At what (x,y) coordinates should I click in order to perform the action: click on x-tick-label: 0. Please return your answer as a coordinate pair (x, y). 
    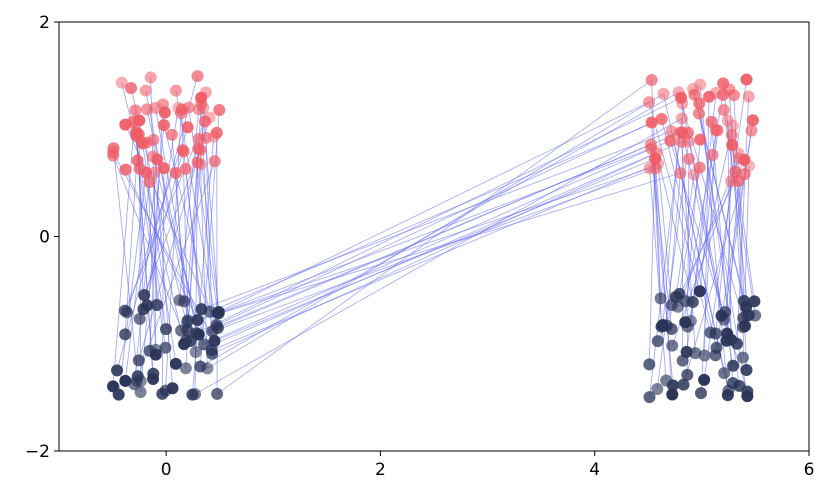
    Looking at the image, I should click on (166, 470).